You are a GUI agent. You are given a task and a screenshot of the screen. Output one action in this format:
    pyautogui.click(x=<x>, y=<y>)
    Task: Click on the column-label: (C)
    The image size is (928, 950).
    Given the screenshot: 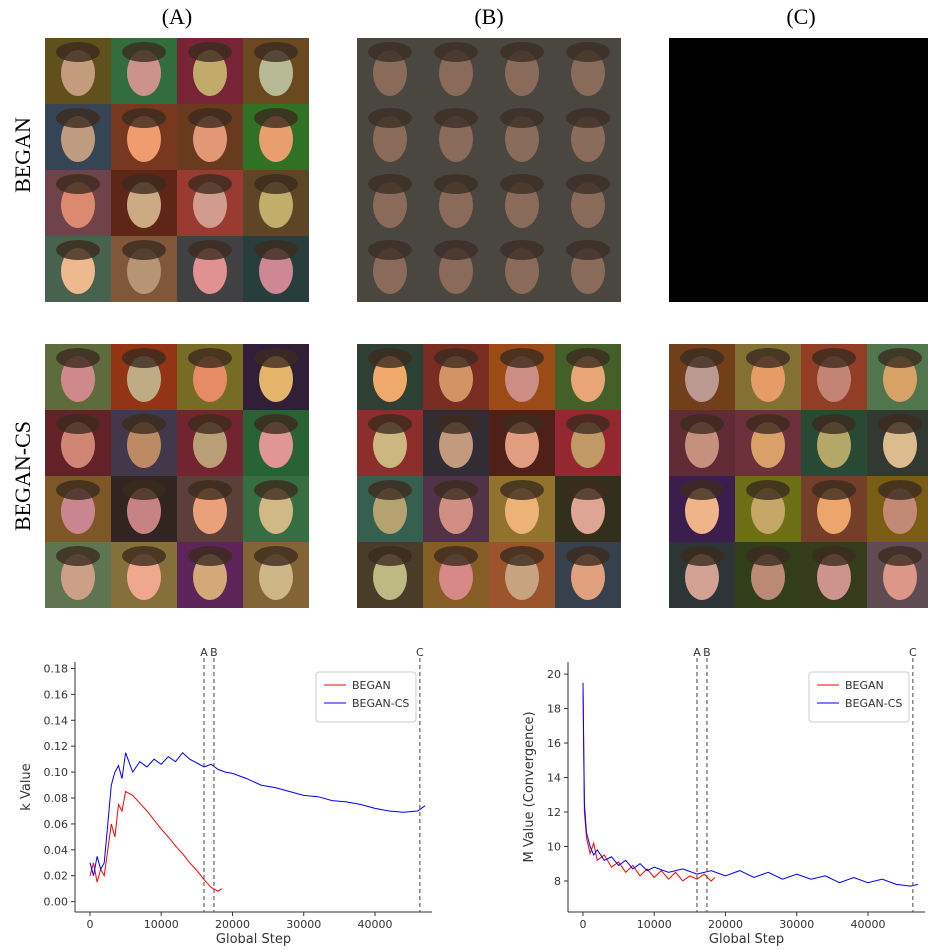 What is the action you would take?
    pyautogui.click(x=800, y=16)
    